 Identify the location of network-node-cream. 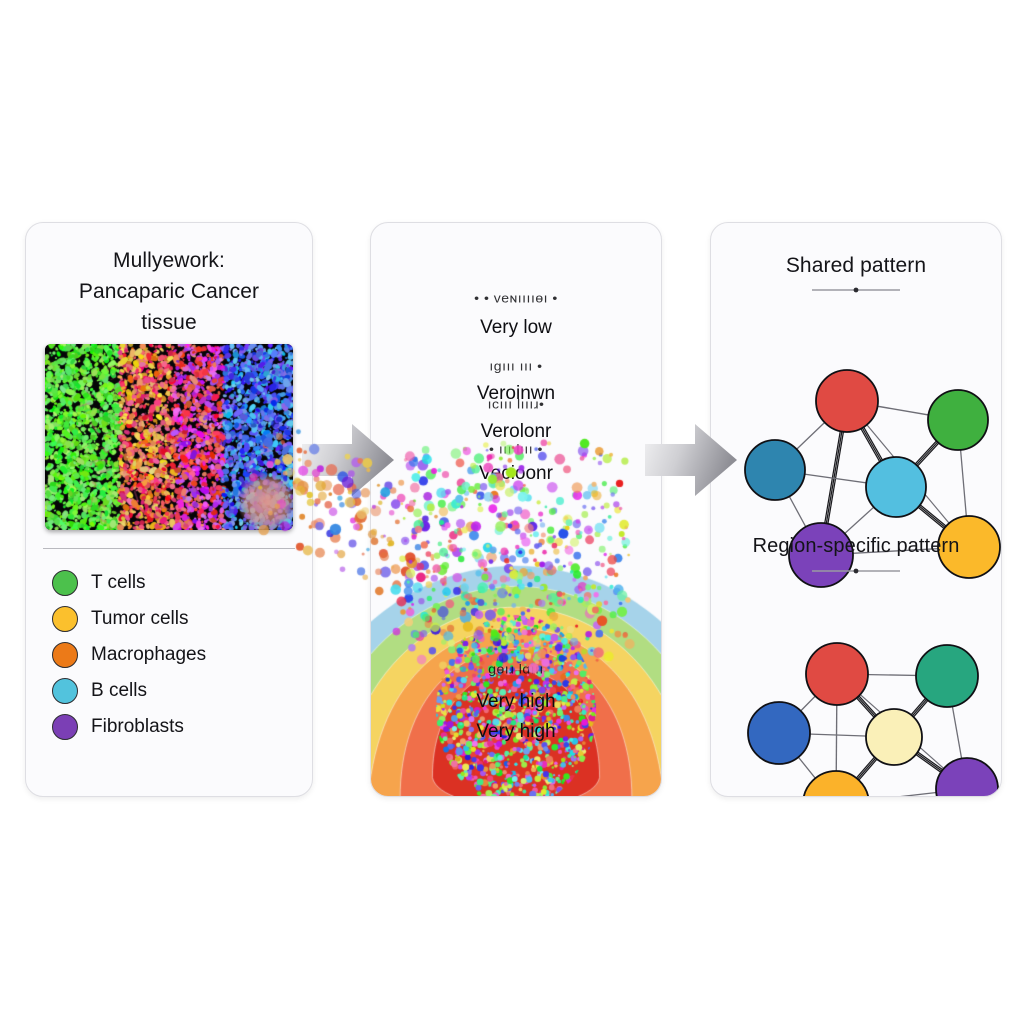
(894, 737).